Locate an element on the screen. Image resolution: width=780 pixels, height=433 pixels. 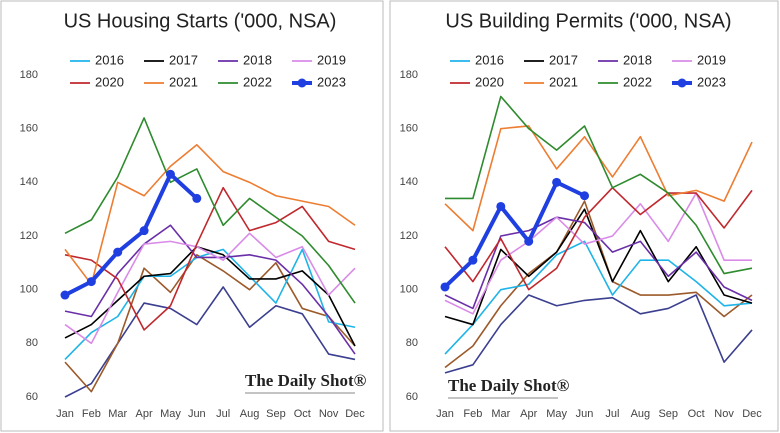
chart-title: US Housing Starts ('000, NSA) is located at coordinates (200, 21).